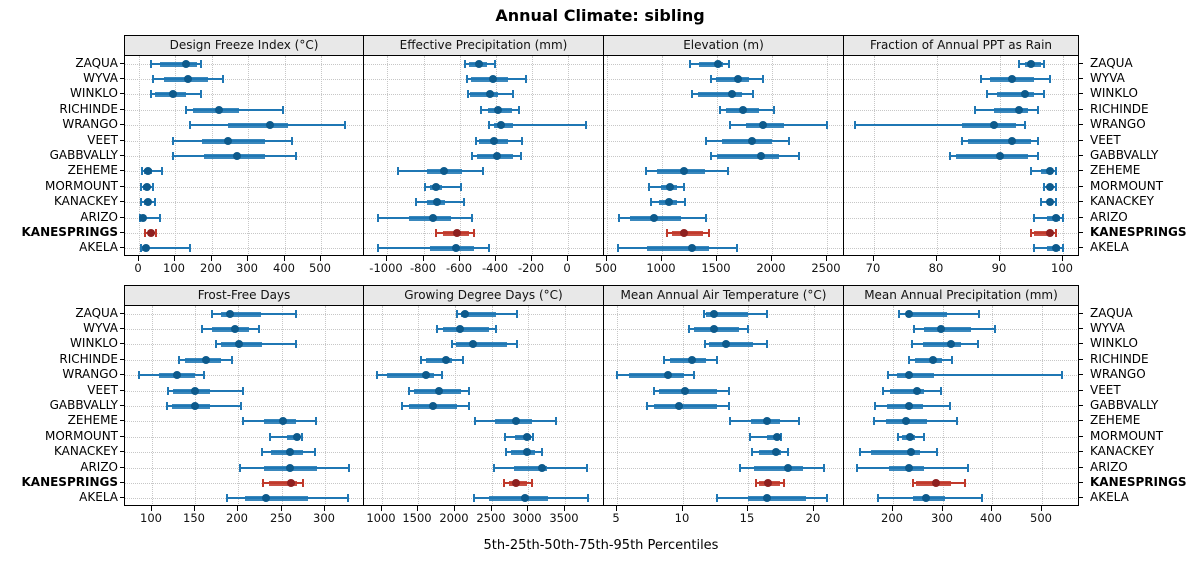 Image resolution: width=1200 pixels, height=575 pixels. Describe the element at coordinates (495, 268) in the screenshot. I see `axis-tick-label: -400` at that location.